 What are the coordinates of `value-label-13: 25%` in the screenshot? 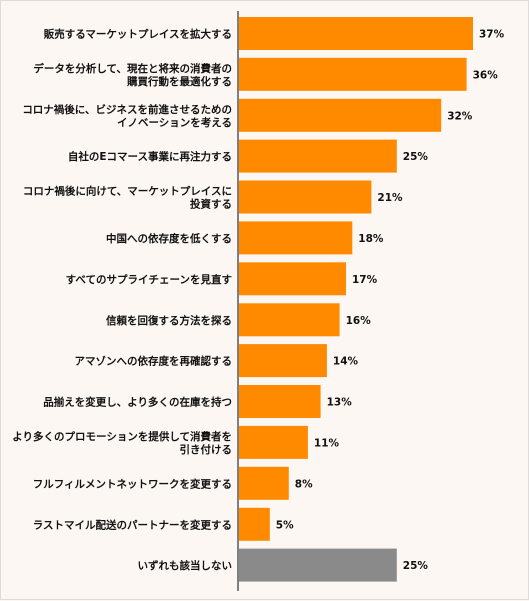 It's located at (416, 566).